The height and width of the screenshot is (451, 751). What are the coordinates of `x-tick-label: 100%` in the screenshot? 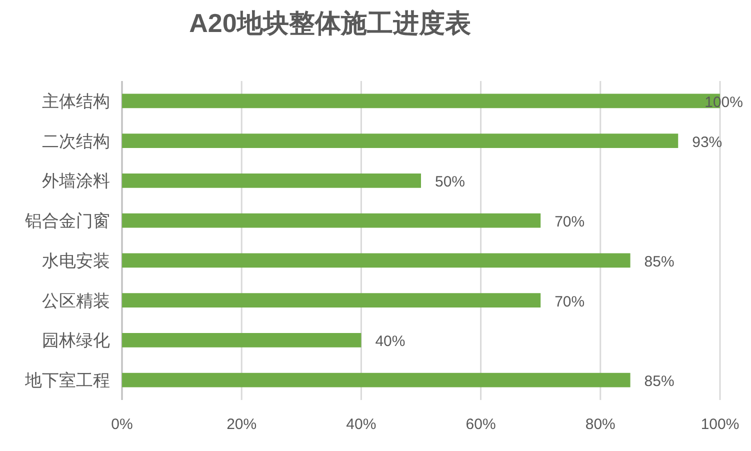 It's located at (720, 424).